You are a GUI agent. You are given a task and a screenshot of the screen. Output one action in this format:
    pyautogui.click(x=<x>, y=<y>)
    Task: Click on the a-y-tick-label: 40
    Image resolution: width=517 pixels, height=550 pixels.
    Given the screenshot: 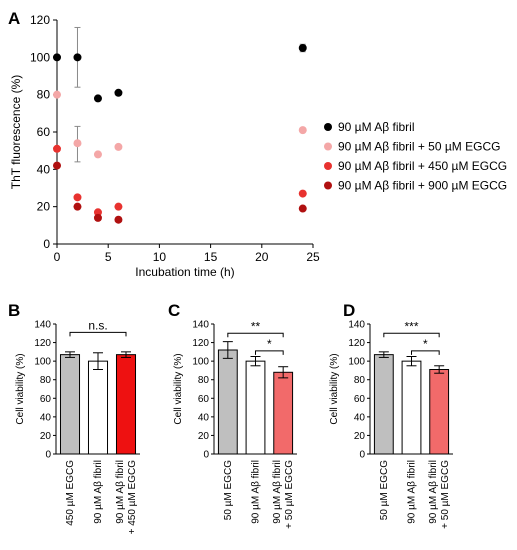 What is the action you would take?
    pyautogui.click(x=44, y=169)
    